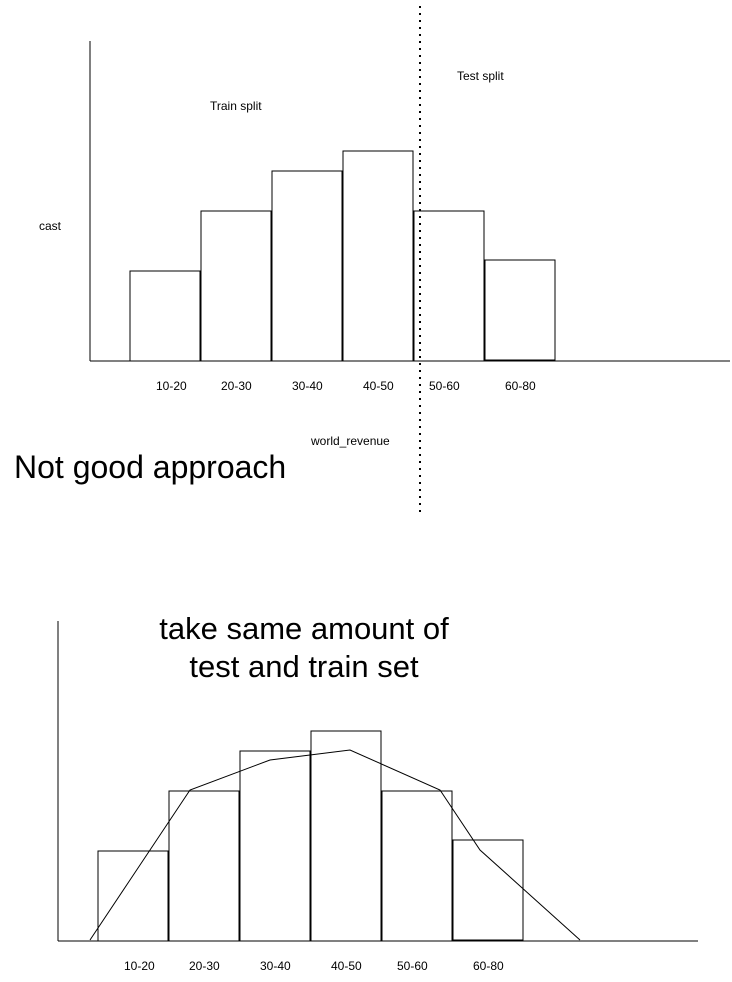 The height and width of the screenshot is (982, 732). What do you see at coordinates (139, 966) in the screenshot?
I see `bottom-tick-label: 10-20` at bounding box center [139, 966].